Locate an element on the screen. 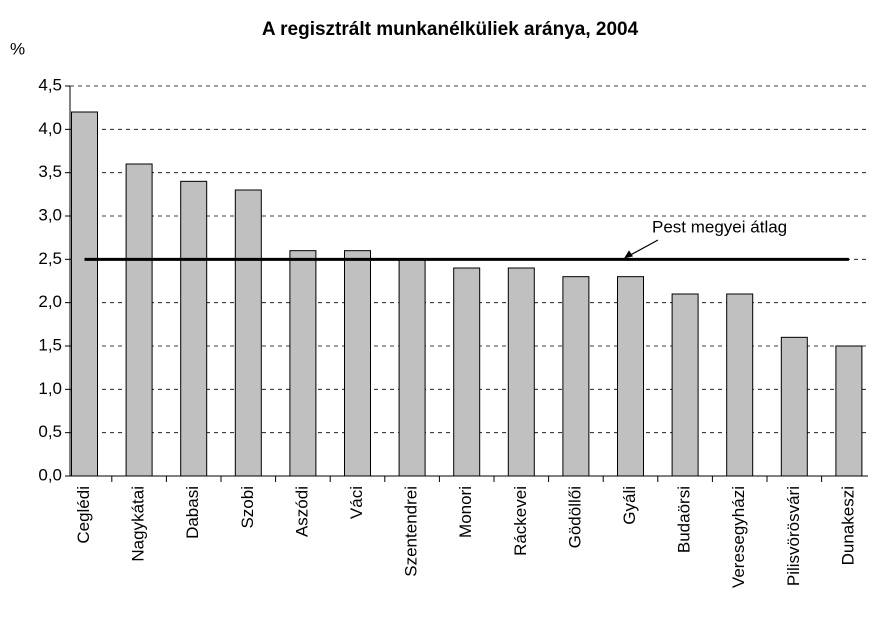  arrow-head is located at coordinates (628, 254).